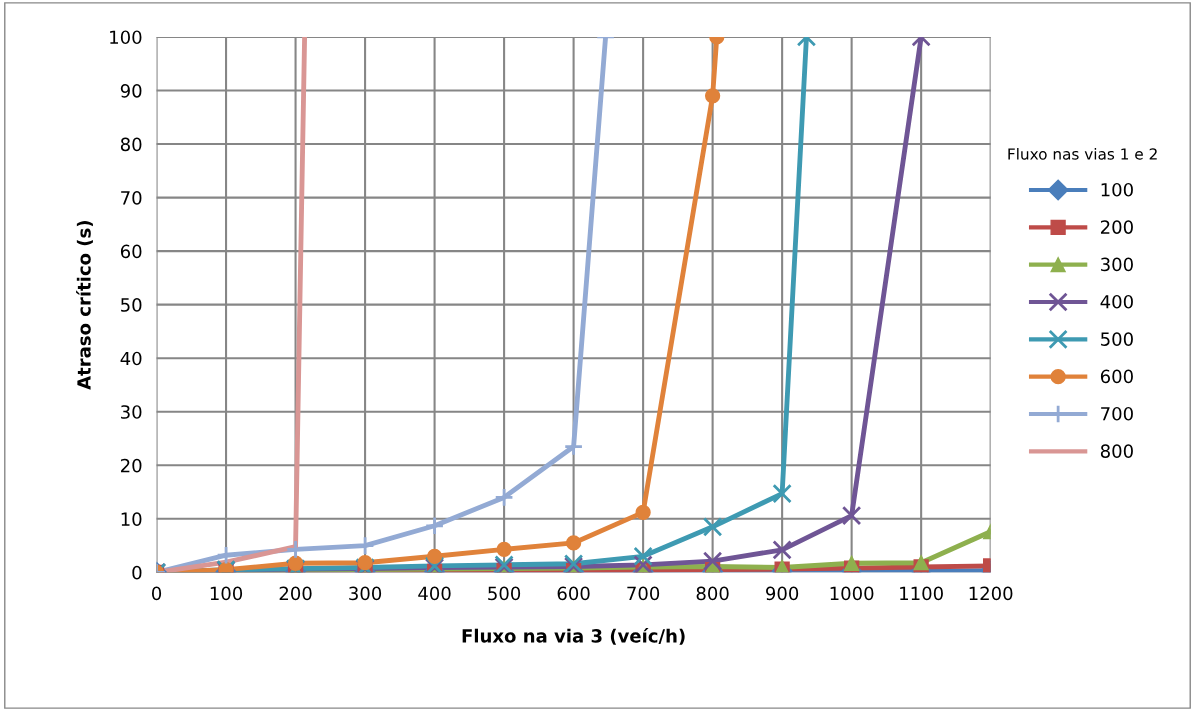 The height and width of the screenshot is (711, 1195). Describe the element at coordinates (1116, 451) in the screenshot. I see `legend-label: 800` at that location.